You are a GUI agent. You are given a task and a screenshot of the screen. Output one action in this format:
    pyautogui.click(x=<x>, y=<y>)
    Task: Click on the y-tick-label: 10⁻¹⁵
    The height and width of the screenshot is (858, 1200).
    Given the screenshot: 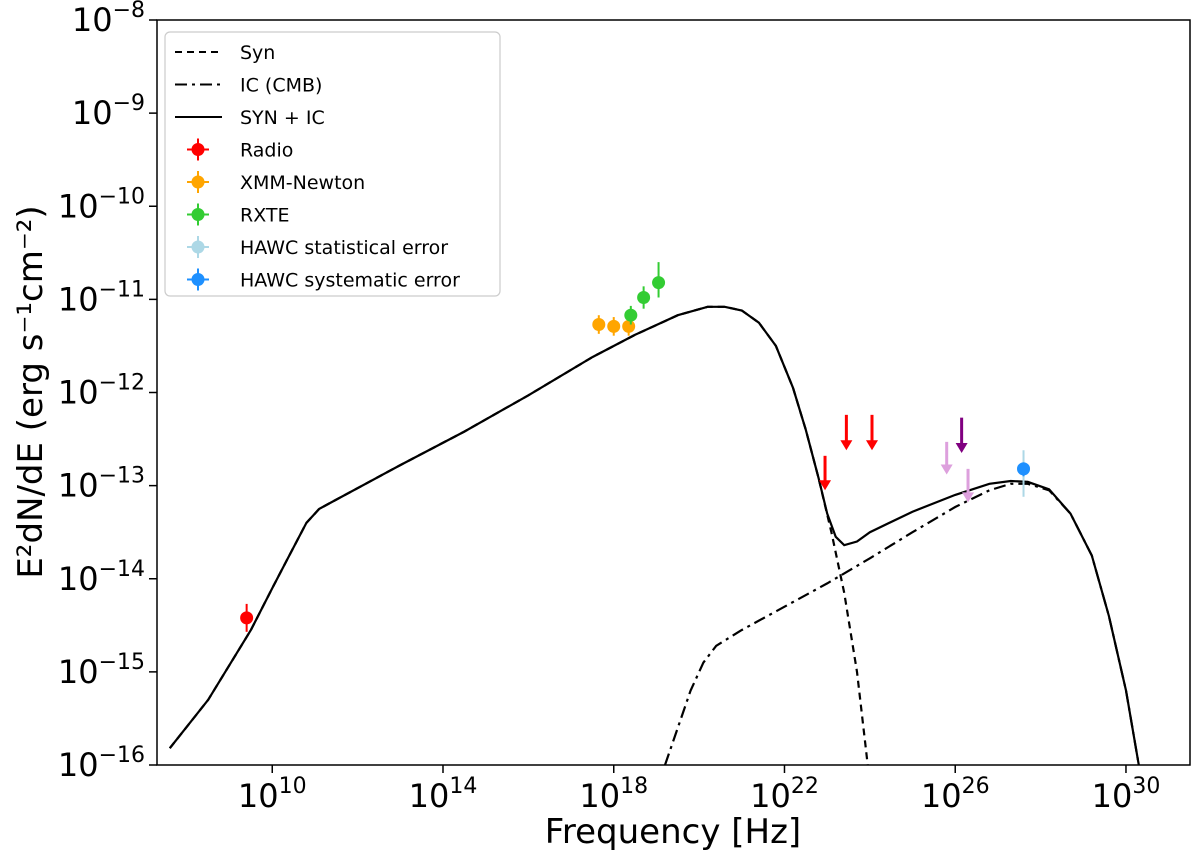 What is the action you would take?
    pyautogui.click(x=101, y=670)
    